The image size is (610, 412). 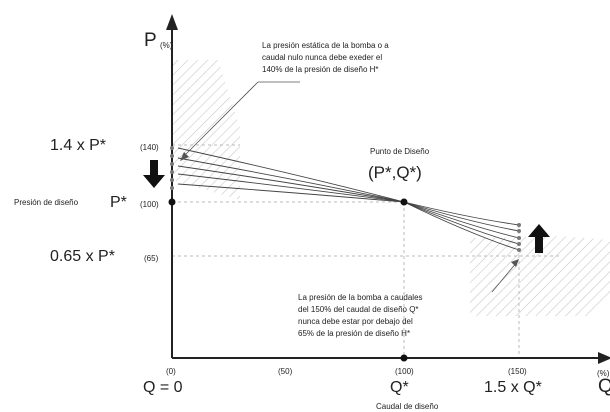 What do you see at coordinates (404, 371) in the screenshot?
I see `x-tick-100: (100)` at bounding box center [404, 371].